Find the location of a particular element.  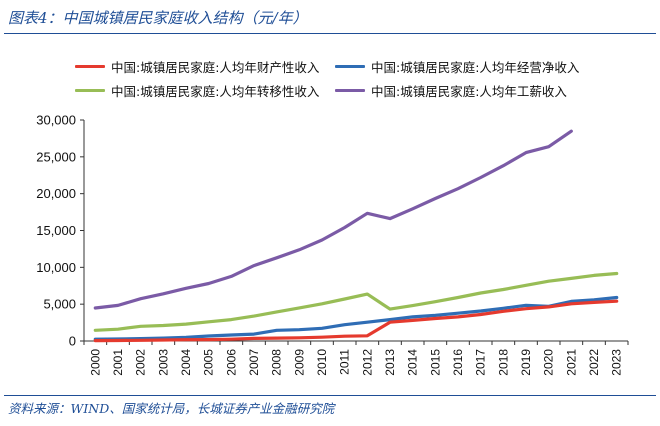

y-tick-label: 25,000 is located at coordinates (56, 156).